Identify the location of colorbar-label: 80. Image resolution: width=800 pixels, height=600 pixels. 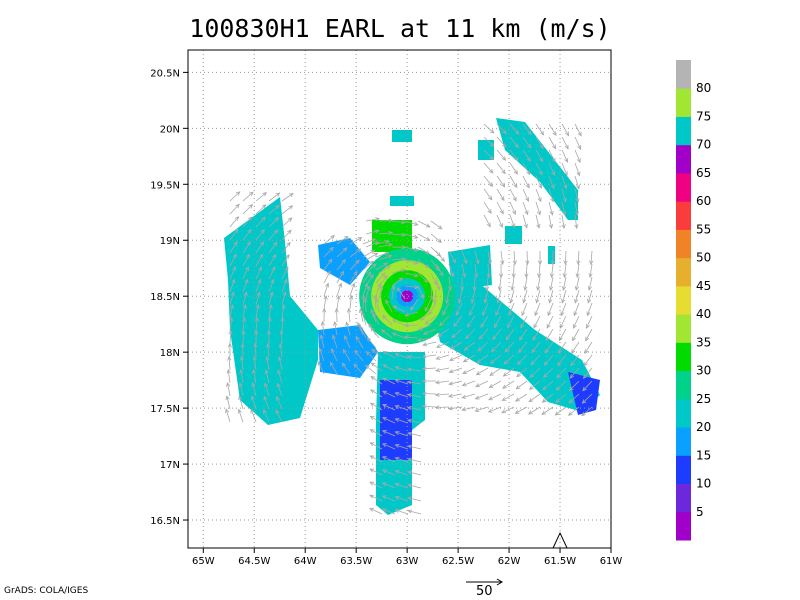
(703, 88).